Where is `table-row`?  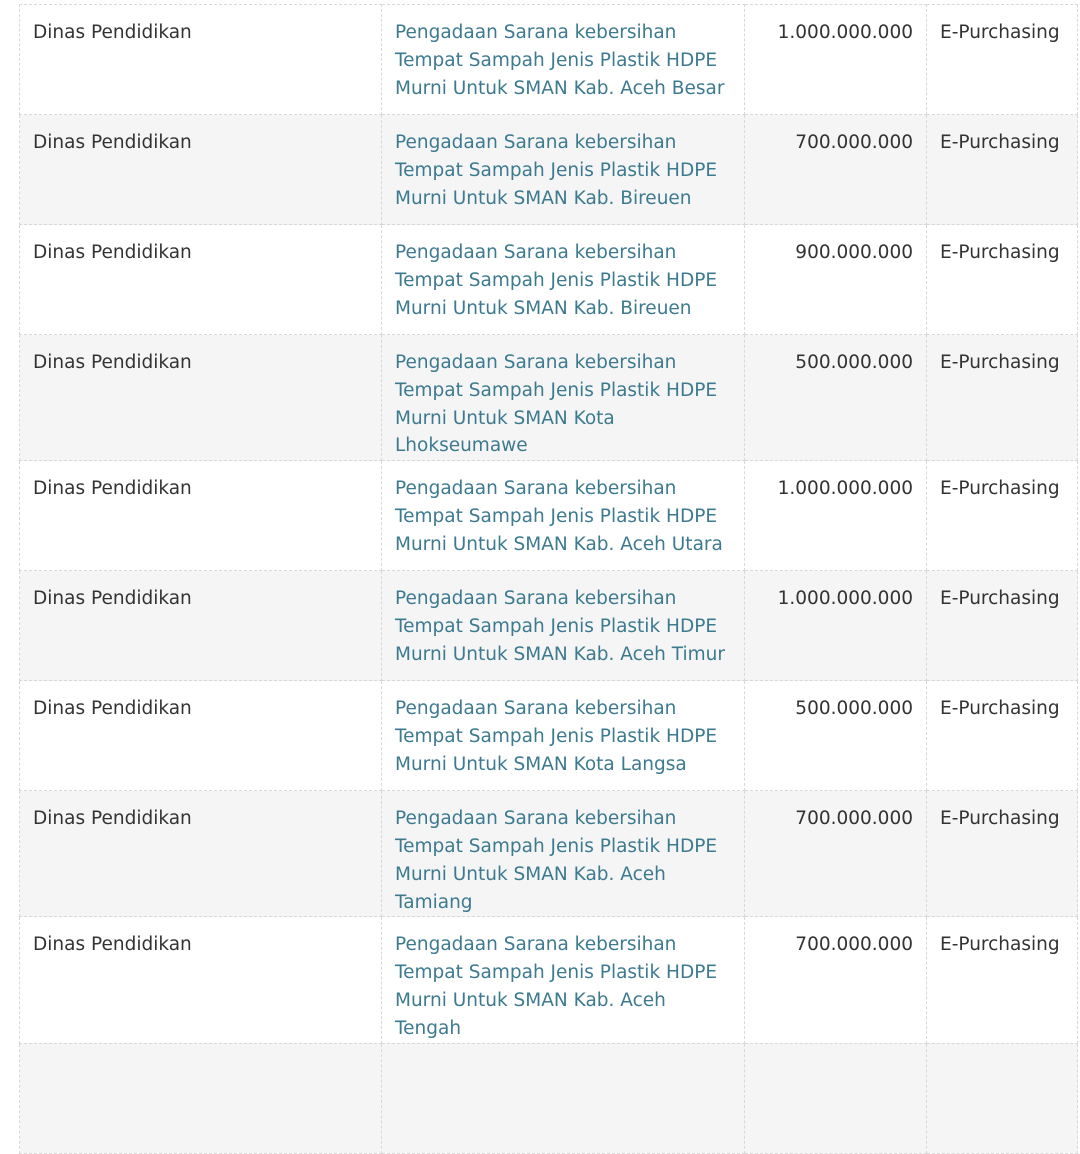 table-row is located at coordinates (548, 1098).